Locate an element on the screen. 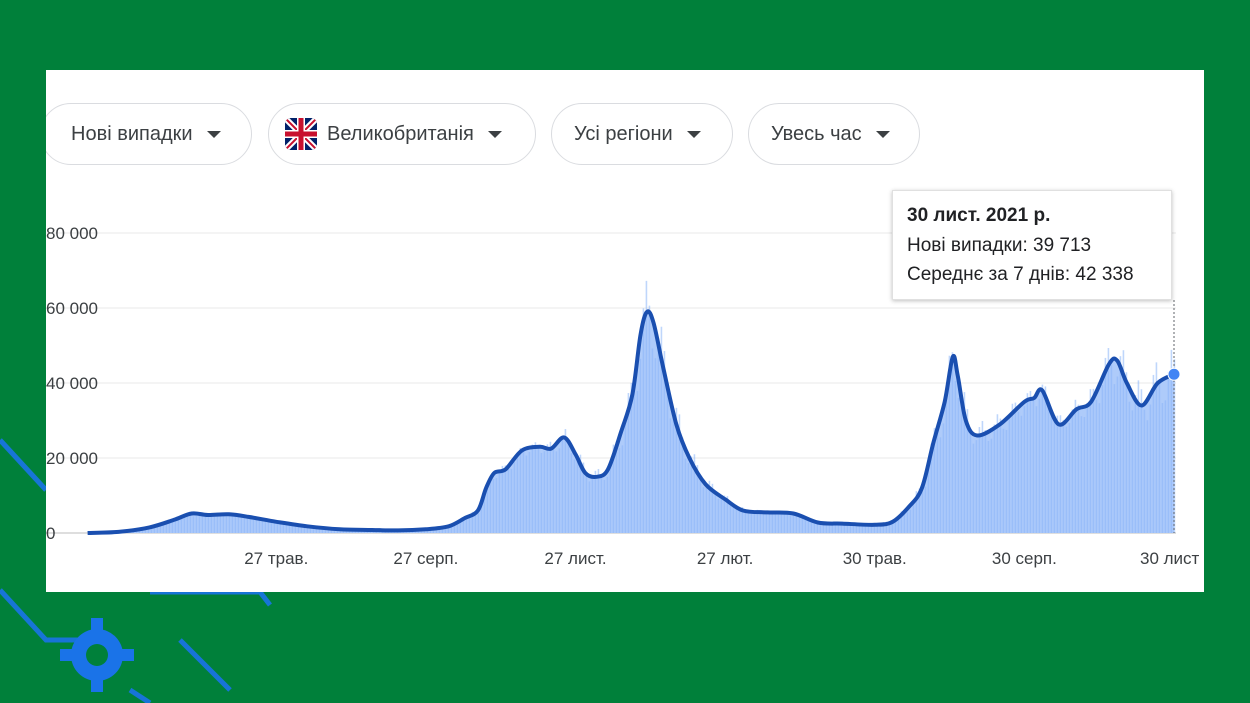 Image resolution: width=1250 pixels, height=703 pixels. y-tick-label: 0 is located at coordinates (50, 533).